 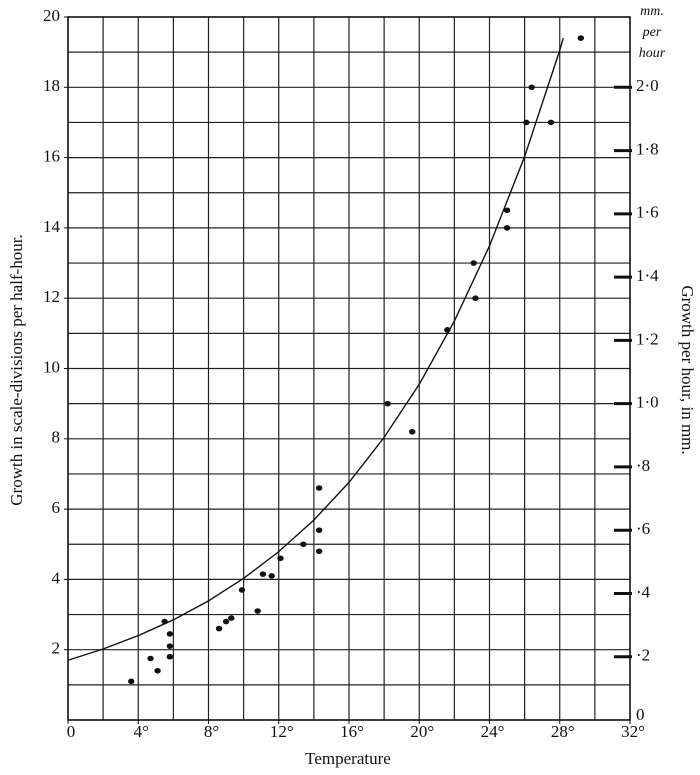 I want to click on x-tick-label: 20°, so click(x=422, y=731).